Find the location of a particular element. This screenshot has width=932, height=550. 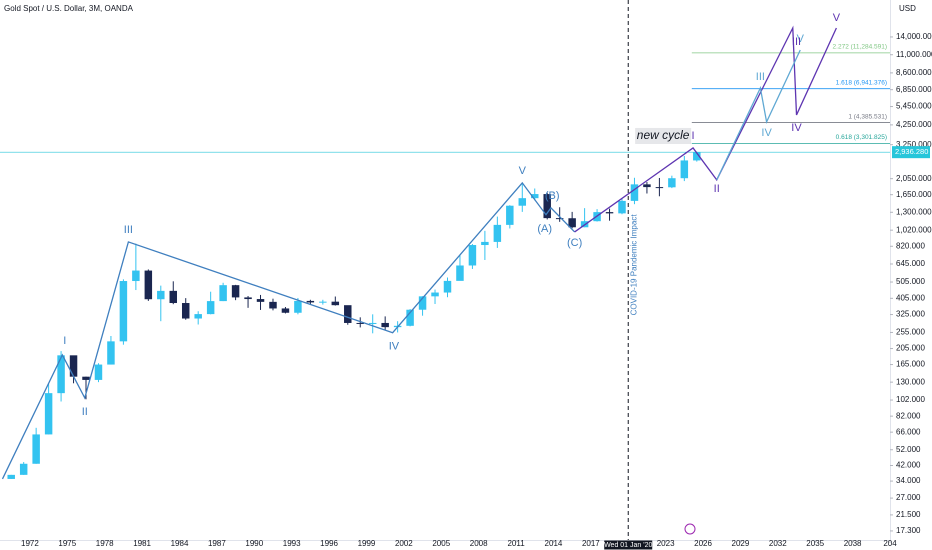

x-tick-label: 1975 is located at coordinates (67, 543).